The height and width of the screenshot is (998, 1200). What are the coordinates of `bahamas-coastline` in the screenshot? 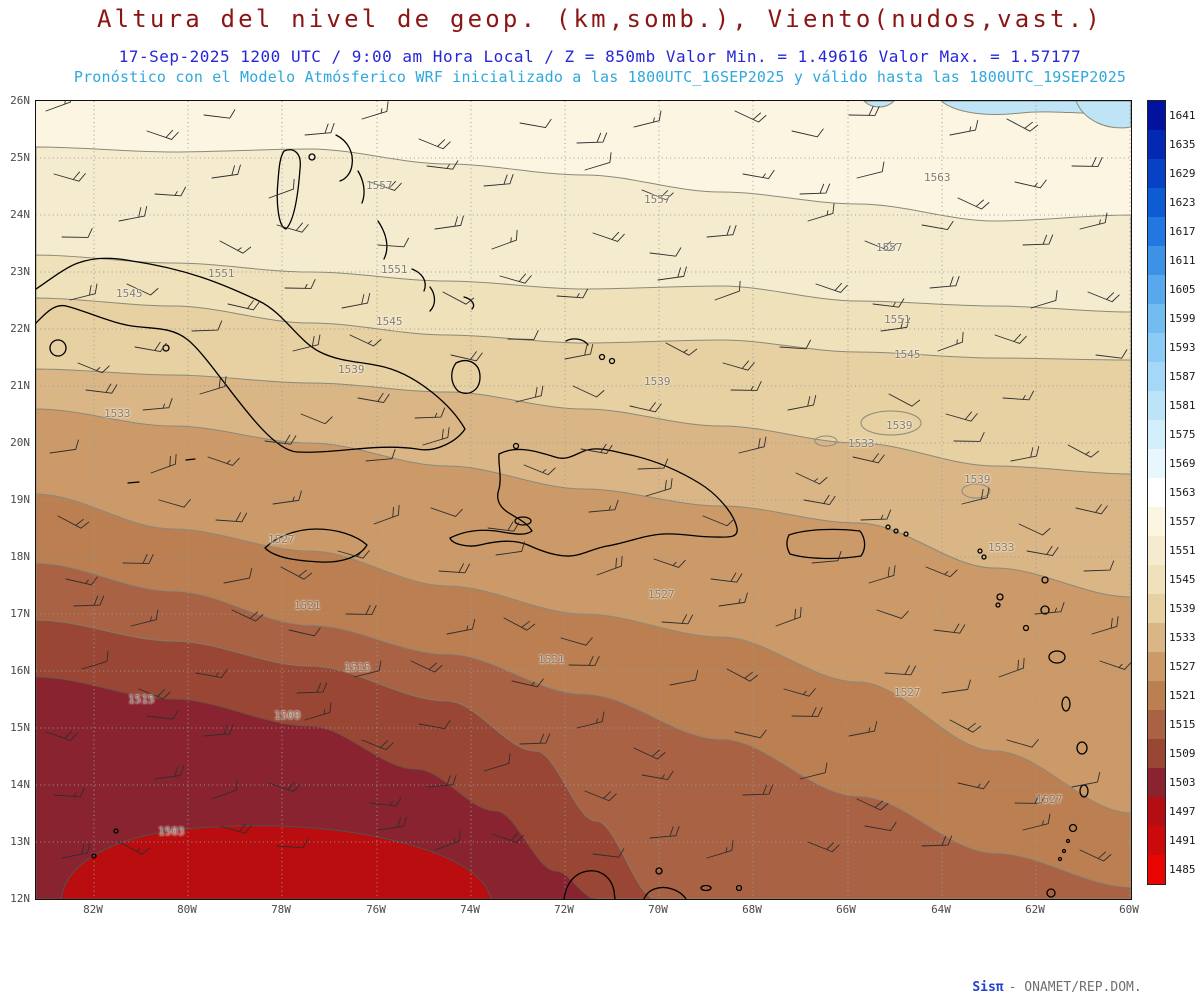 It's located at (446, 264).